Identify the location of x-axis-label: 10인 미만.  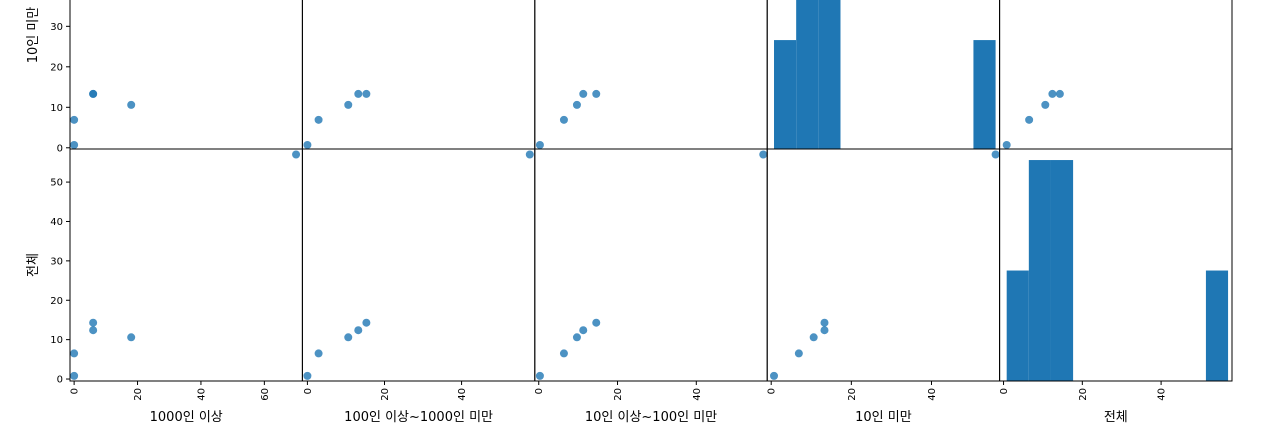
(883, 417).